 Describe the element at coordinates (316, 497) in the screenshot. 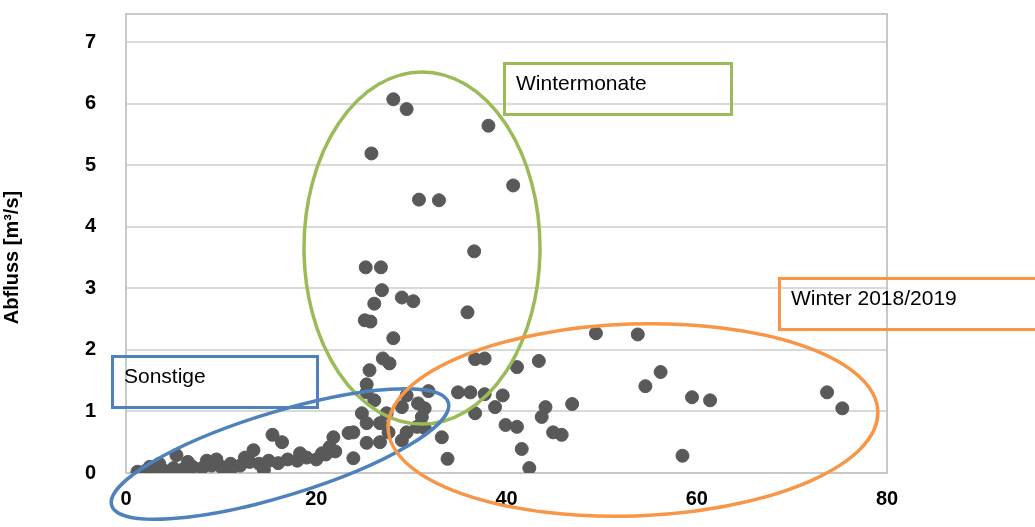

I see `x-tick-label: 20` at that location.